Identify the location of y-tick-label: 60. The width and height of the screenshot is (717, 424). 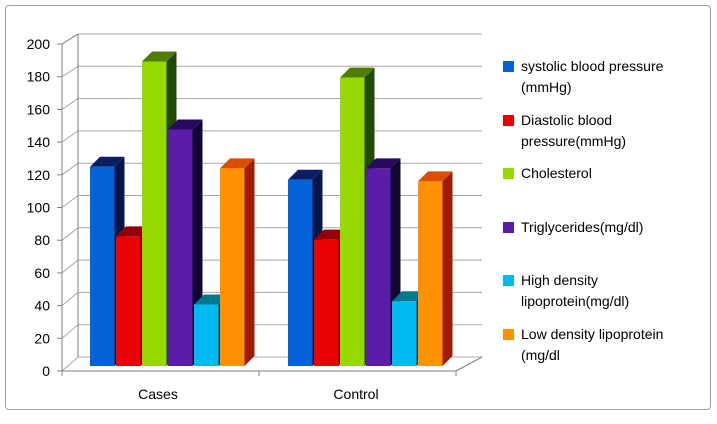
(42, 273).